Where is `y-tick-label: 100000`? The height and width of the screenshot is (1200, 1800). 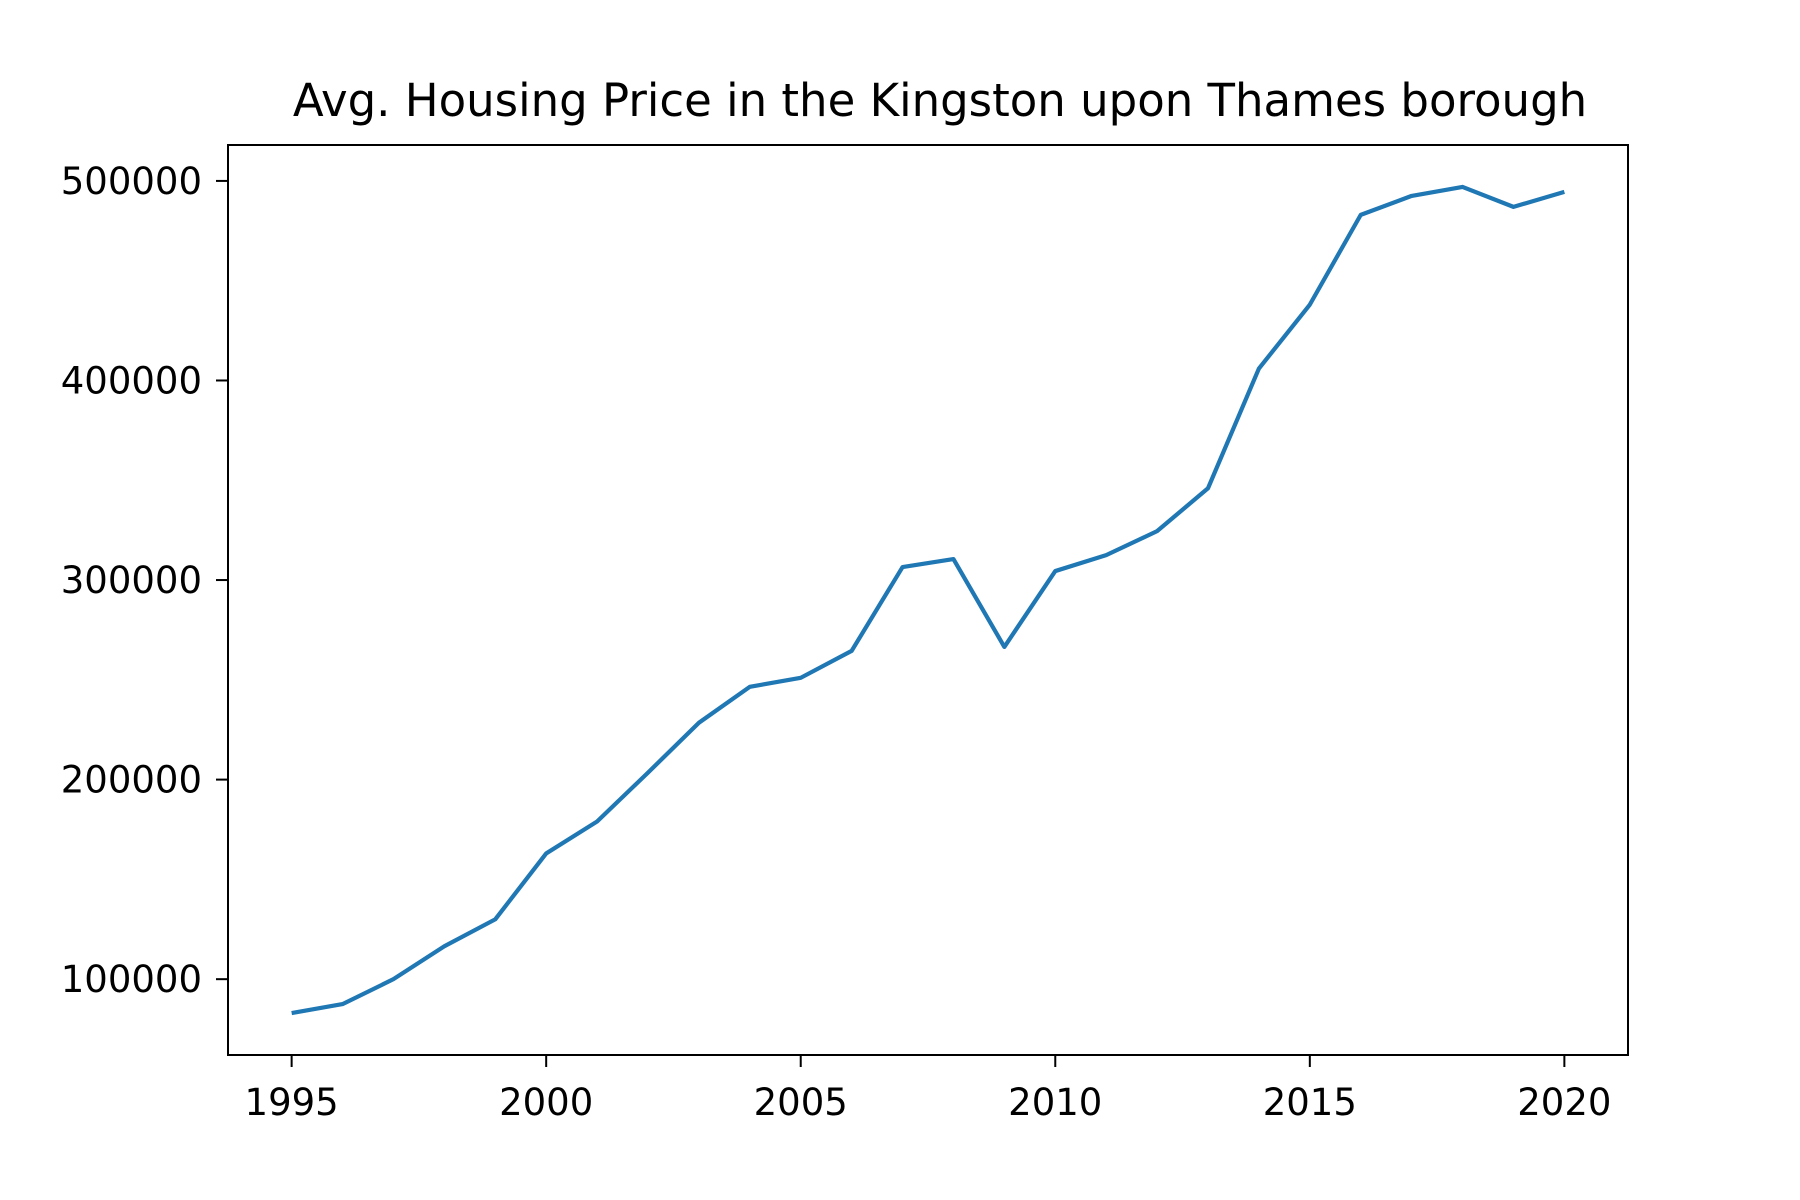 y-tick-label: 100000 is located at coordinates (131, 979).